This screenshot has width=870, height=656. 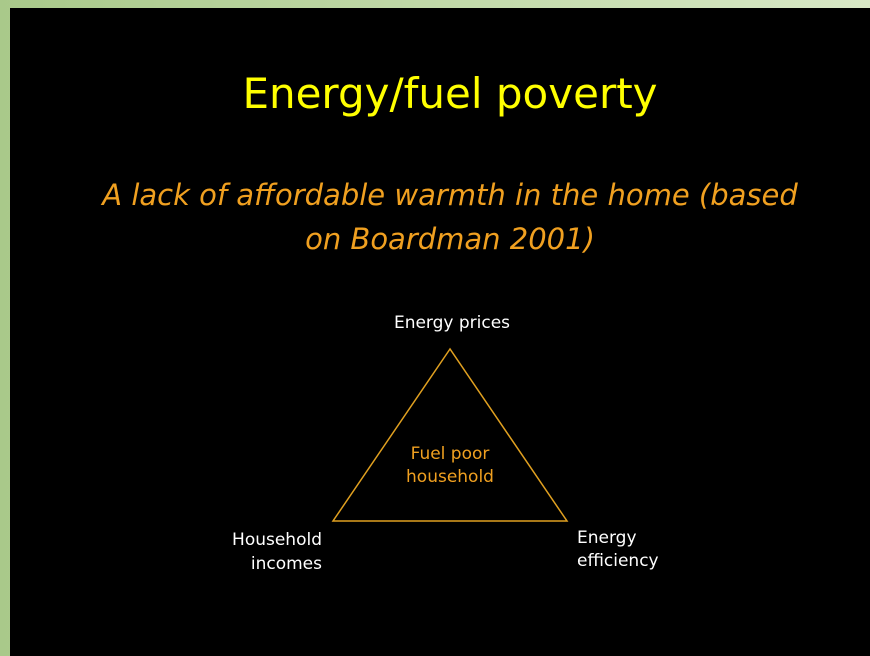 What do you see at coordinates (618, 561) in the screenshot?
I see `node-label: efficiency` at bounding box center [618, 561].